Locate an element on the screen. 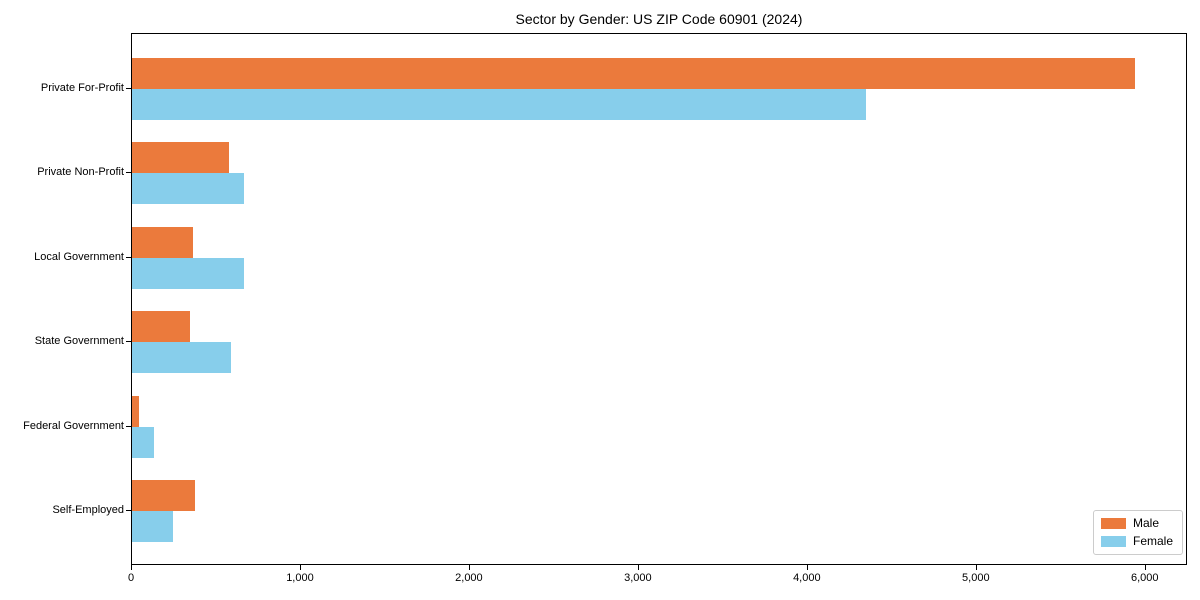  x-tick-label: 4,000 is located at coordinates (807, 578).